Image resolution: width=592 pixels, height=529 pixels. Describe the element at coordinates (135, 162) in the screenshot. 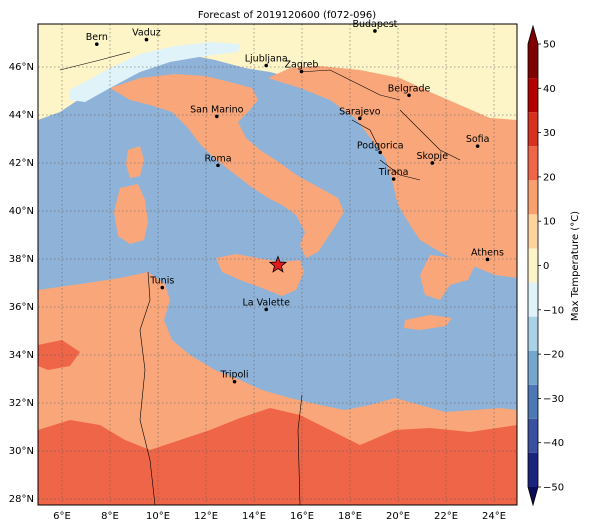

I see `land-corsica` at that location.